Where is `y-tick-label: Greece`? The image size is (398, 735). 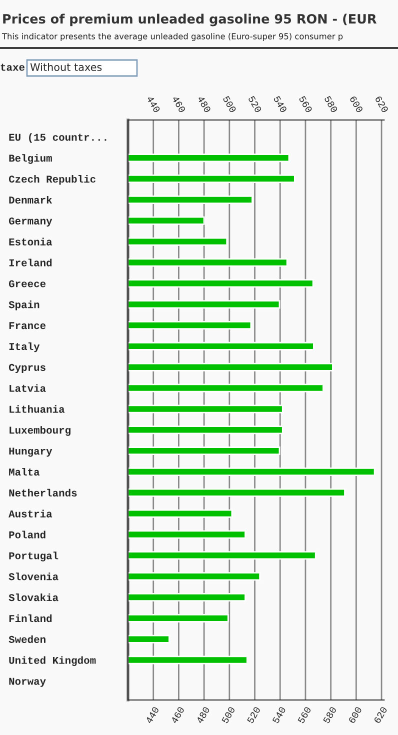
y-tick-label: Greece is located at coordinates (27, 284).